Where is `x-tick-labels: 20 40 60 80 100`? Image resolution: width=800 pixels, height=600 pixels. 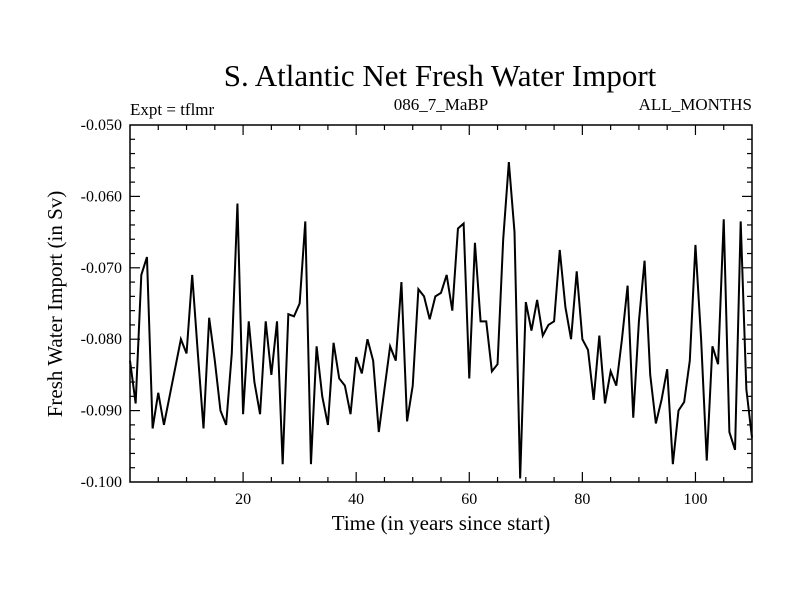 x-tick-labels: 20 40 60 80 100 is located at coordinates (471, 499).